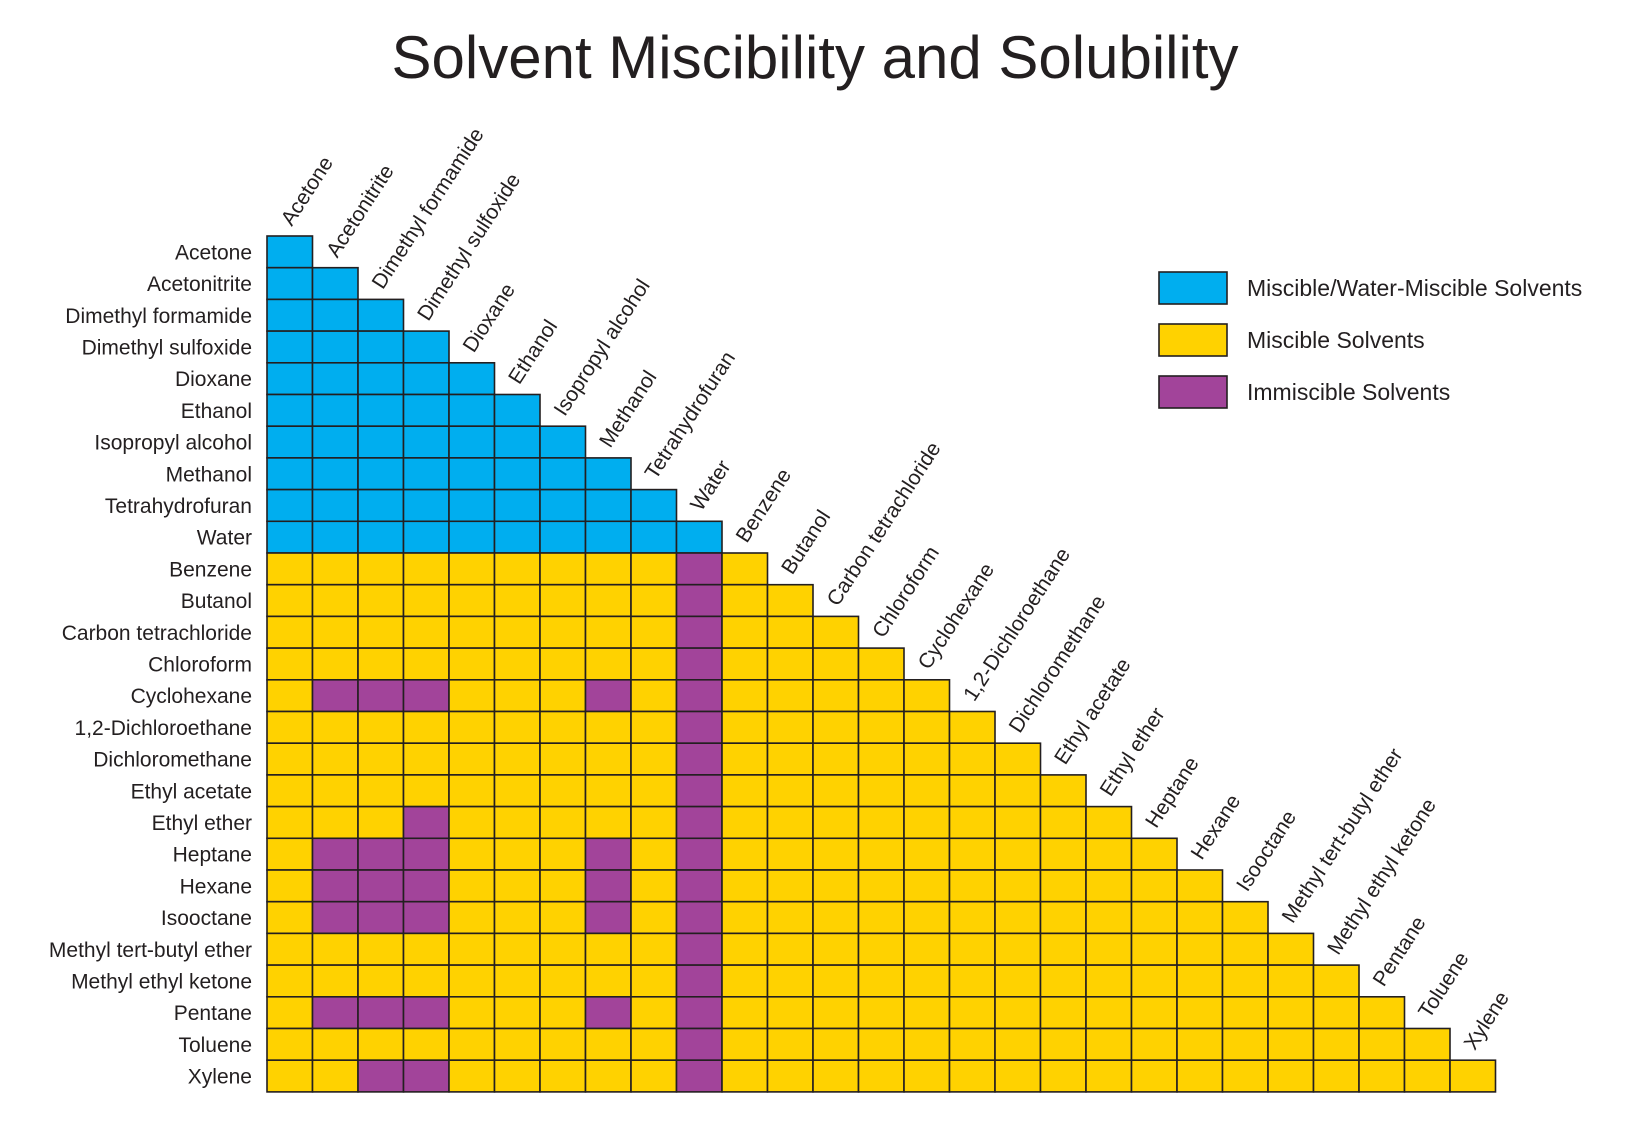 The width and height of the screenshot is (1631, 1125). What do you see at coordinates (745, 917) in the screenshot?
I see `cell-isooctane-benzene` at bounding box center [745, 917].